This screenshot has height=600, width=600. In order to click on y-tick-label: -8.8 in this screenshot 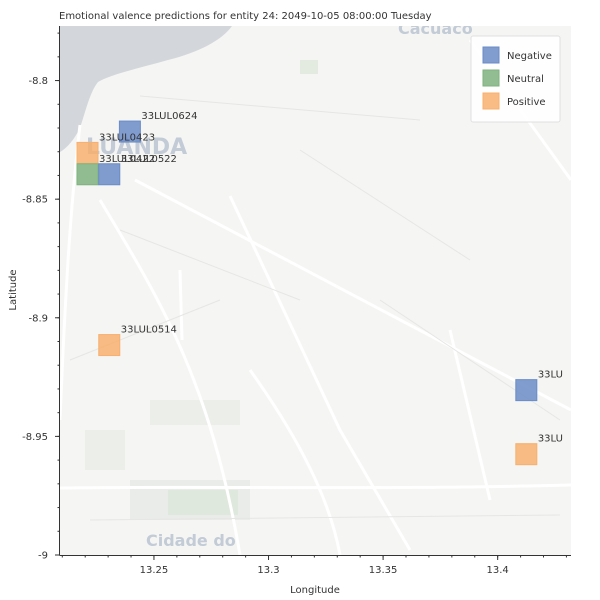, I will do `click(38, 81)`.